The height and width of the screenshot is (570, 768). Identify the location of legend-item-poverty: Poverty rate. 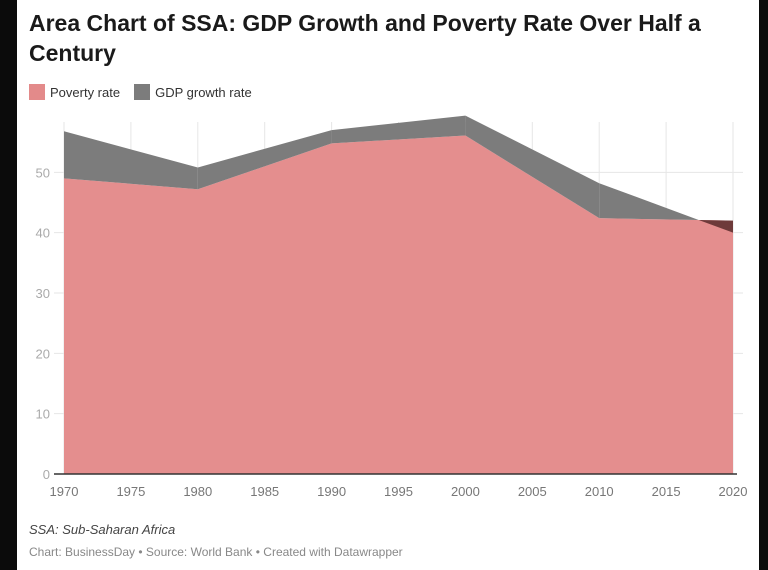
(74, 92).